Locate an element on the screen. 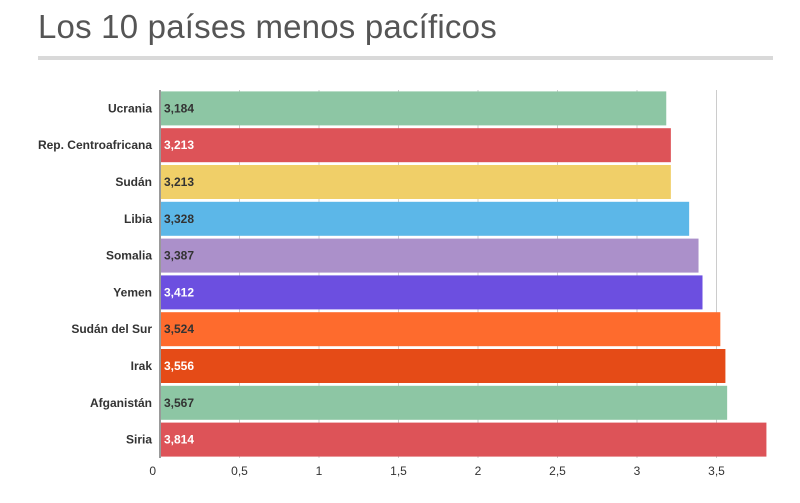 Image resolution: width=800 pixels, height=503 pixels. data-label: 3,556 is located at coordinates (179, 366).